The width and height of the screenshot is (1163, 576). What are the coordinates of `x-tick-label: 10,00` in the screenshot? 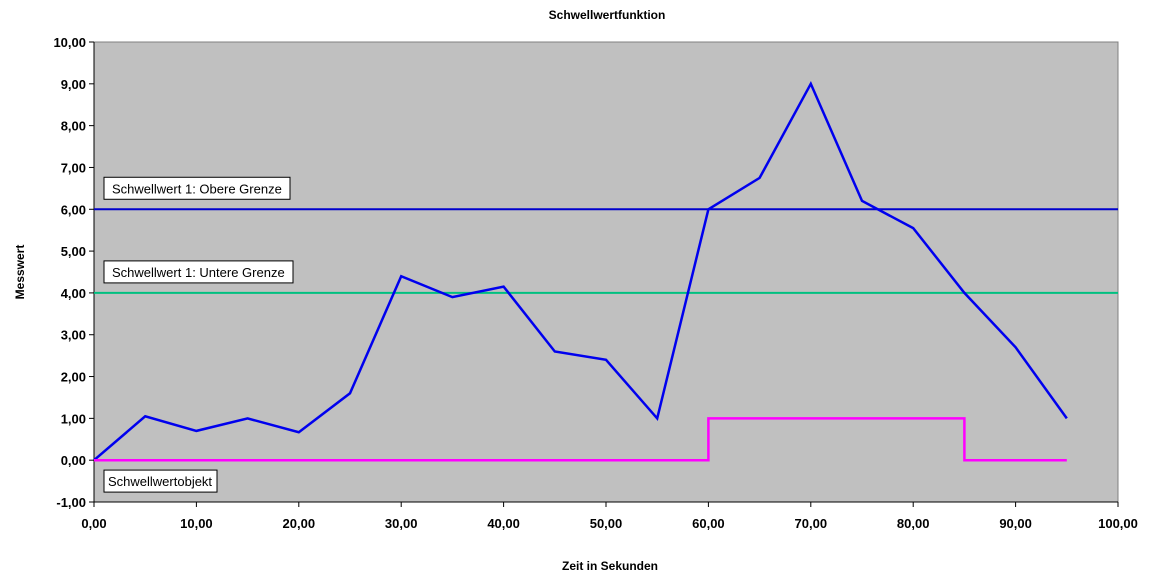 It's located at (196, 523).